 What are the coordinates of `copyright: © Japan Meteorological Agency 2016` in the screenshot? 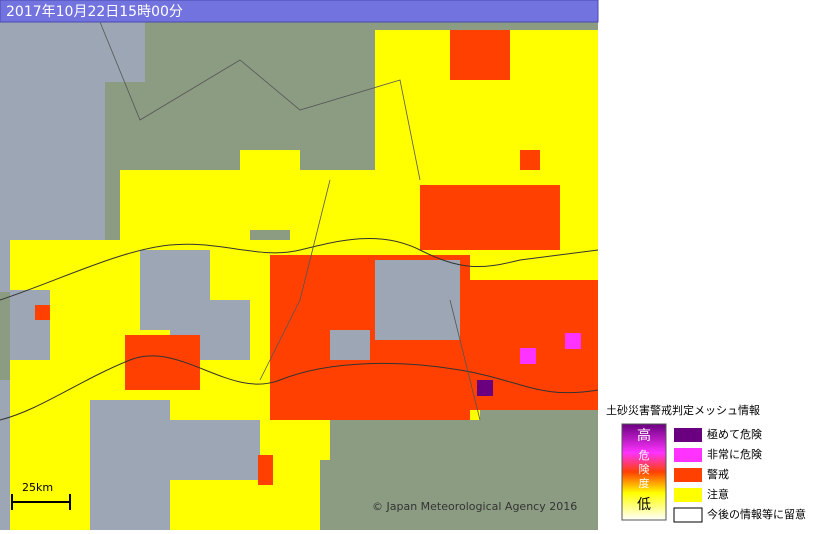 It's located at (474, 506).